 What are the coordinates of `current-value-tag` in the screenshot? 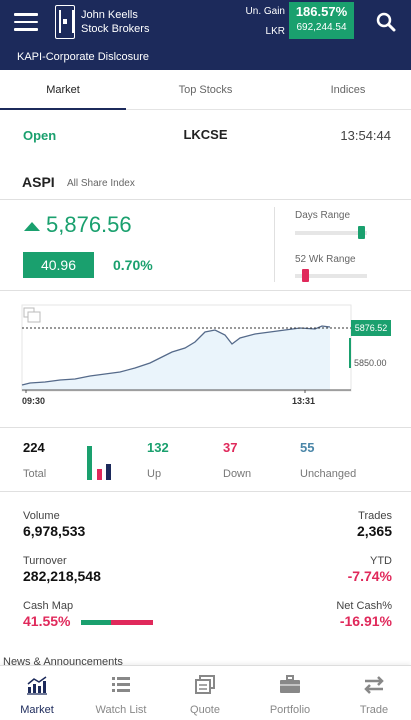 It's located at (371, 328).